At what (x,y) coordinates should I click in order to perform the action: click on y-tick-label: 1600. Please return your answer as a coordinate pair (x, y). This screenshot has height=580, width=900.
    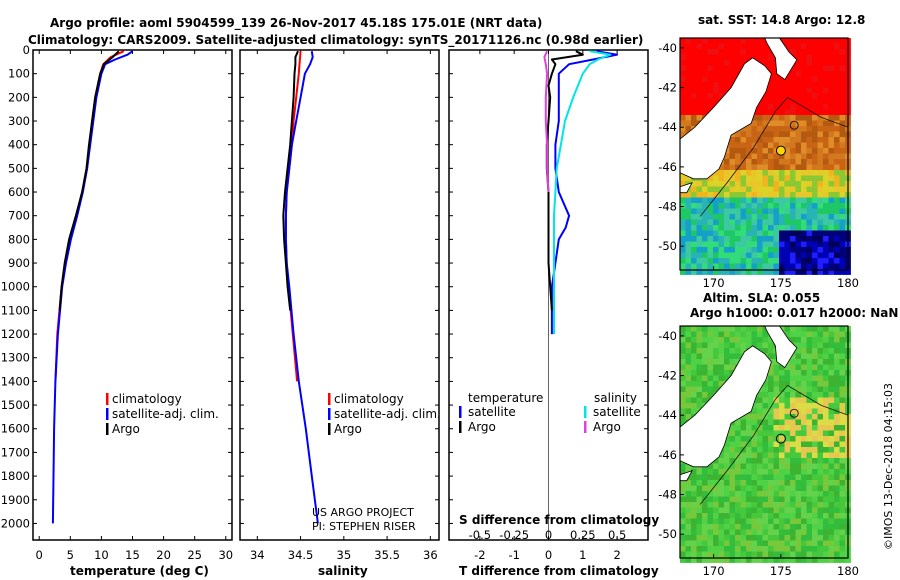
    Looking at the image, I should click on (15, 429).